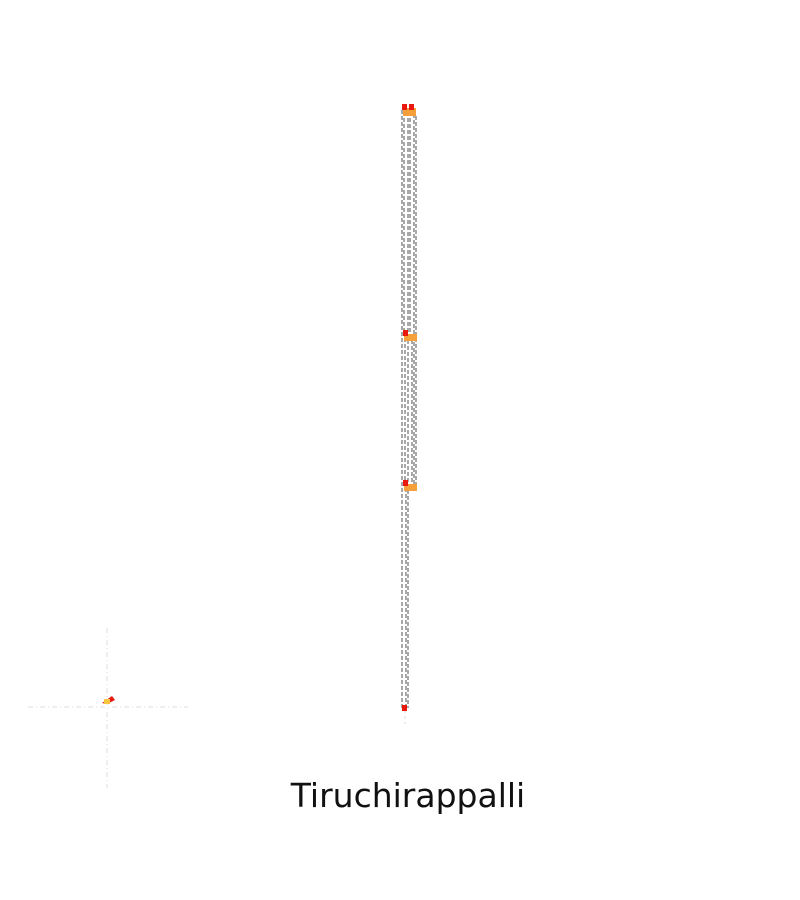  I want to click on city-label: Tiruchirappalli, so click(408, 795).